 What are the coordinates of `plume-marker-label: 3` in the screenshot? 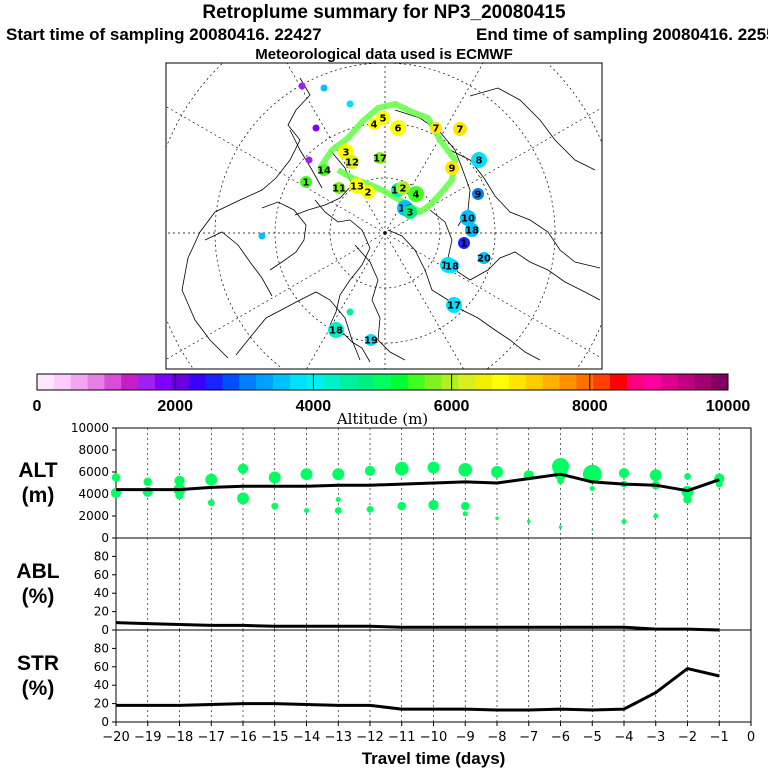 It's located at (346, 153).